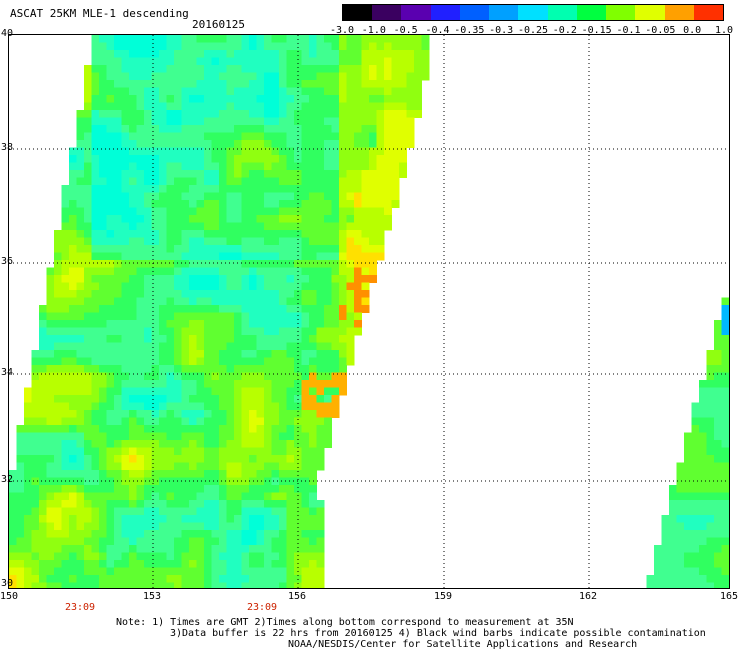  Describe the element at coordinates (7, 479) in the screenshot. I see `lat-label-32: 32` at that location.